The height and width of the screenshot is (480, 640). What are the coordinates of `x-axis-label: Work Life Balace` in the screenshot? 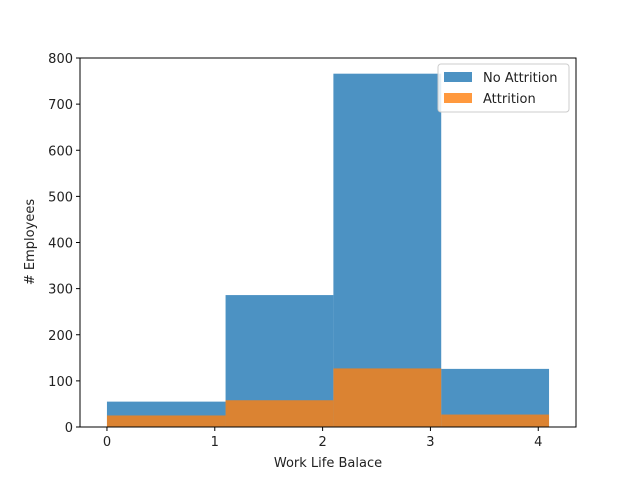 It's located at (328, 463).